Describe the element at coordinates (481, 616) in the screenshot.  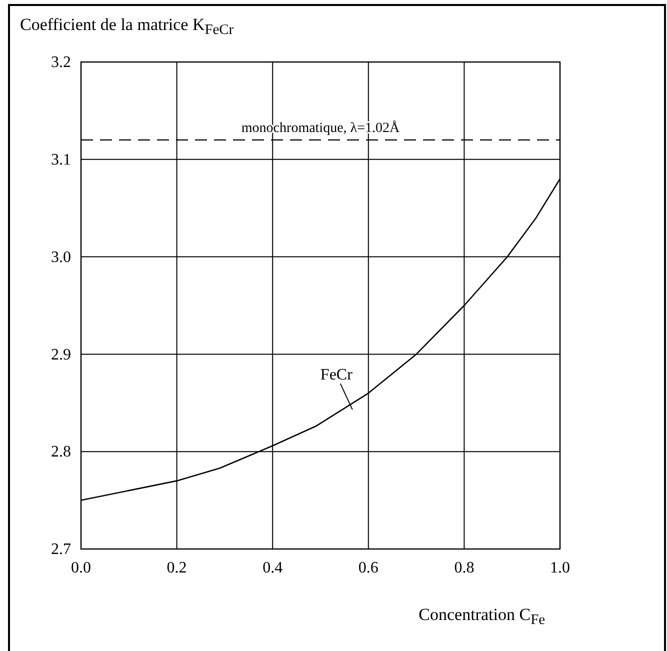
I see `x-axis-title: Concentration C$_{Fe}$` at that location.